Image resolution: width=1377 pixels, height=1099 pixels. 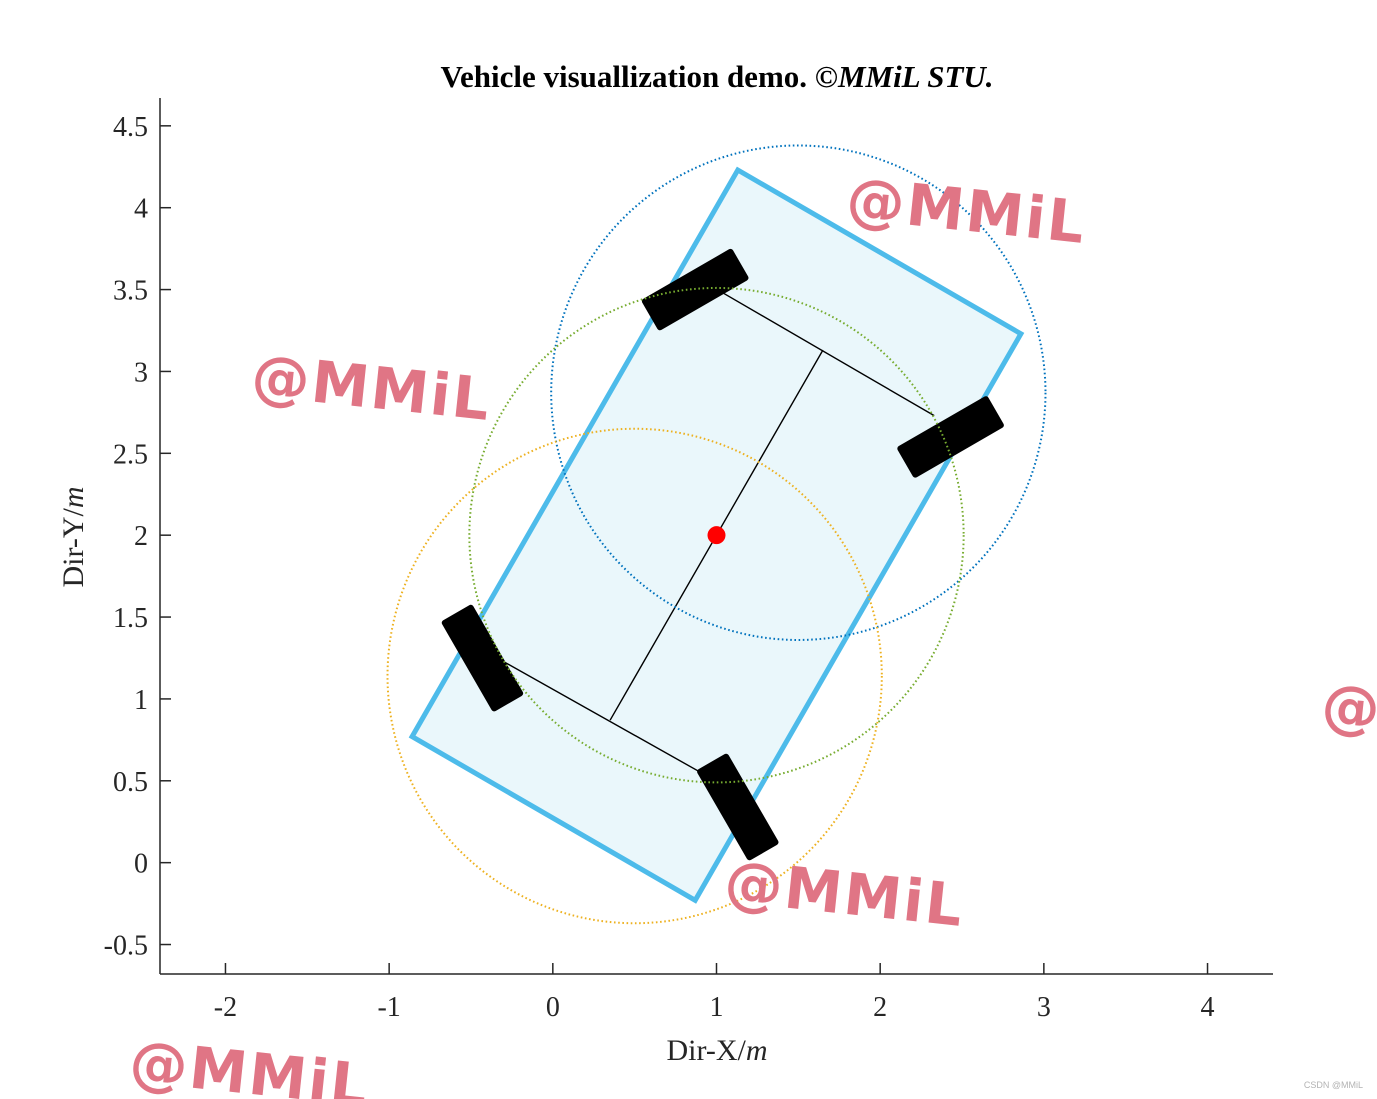 I want to click on y-tick-label: -0.5, so click(x=126, y=946).